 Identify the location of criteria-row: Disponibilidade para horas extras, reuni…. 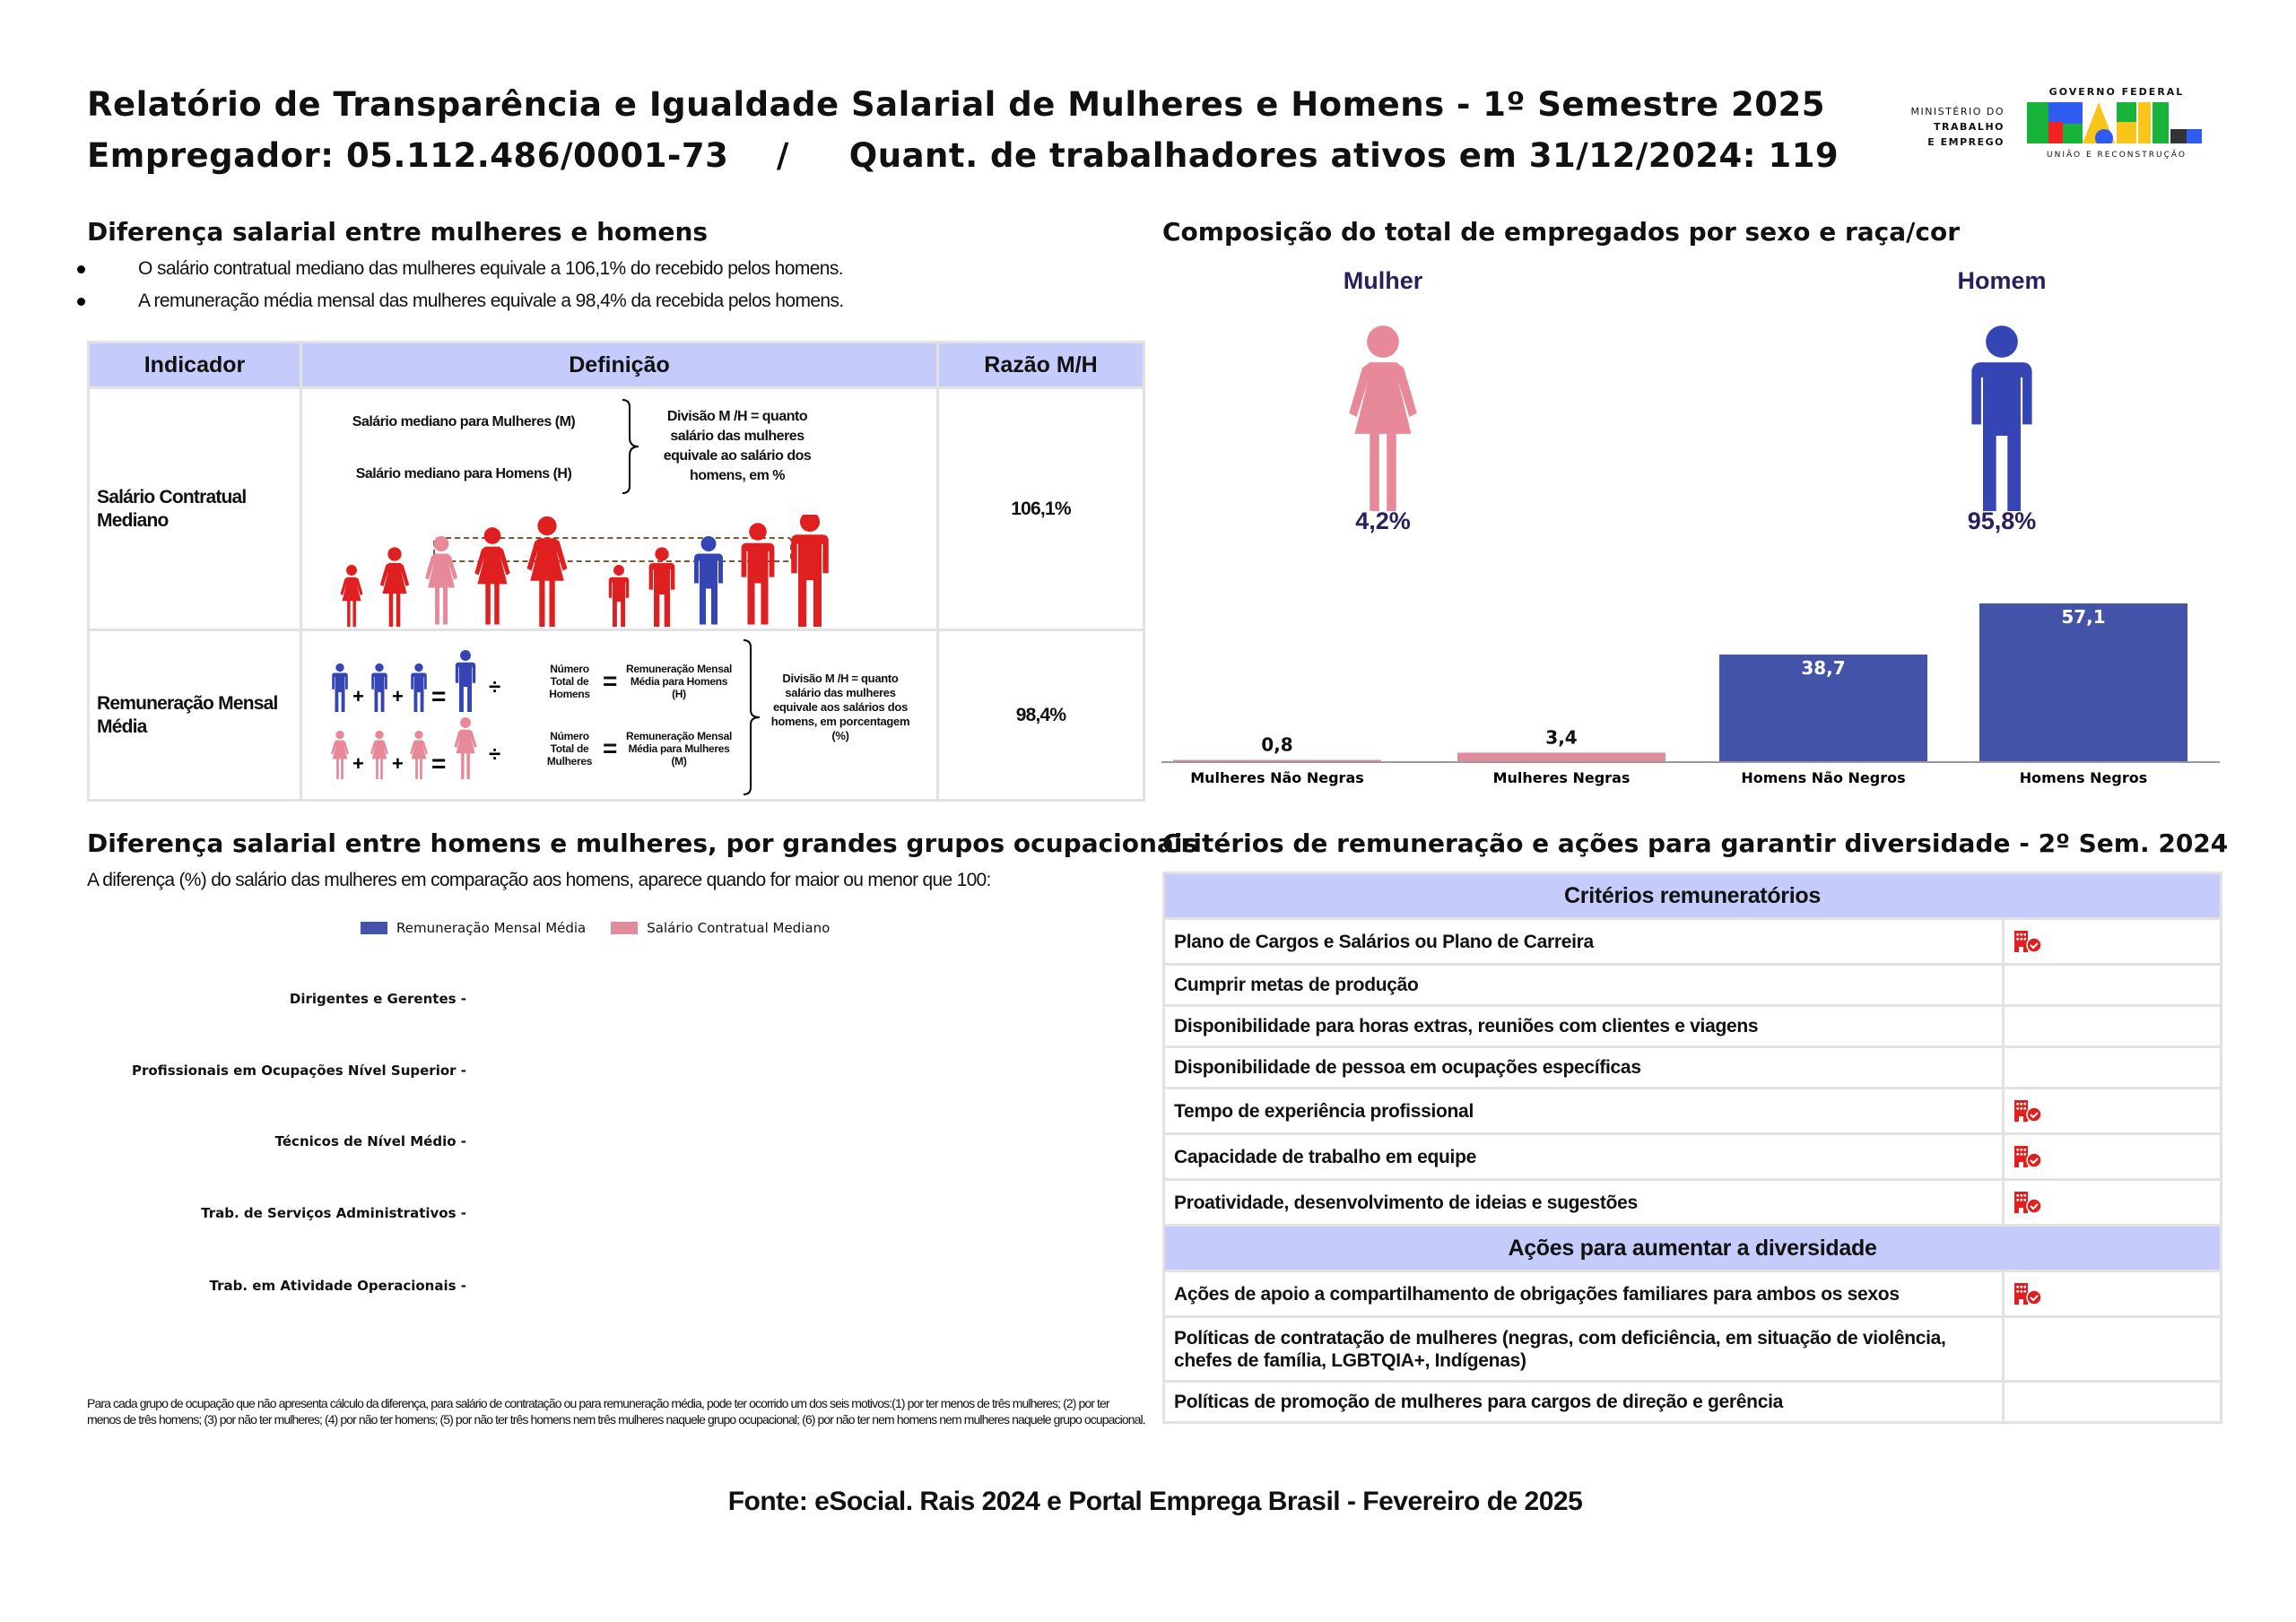
(1692, 1026).